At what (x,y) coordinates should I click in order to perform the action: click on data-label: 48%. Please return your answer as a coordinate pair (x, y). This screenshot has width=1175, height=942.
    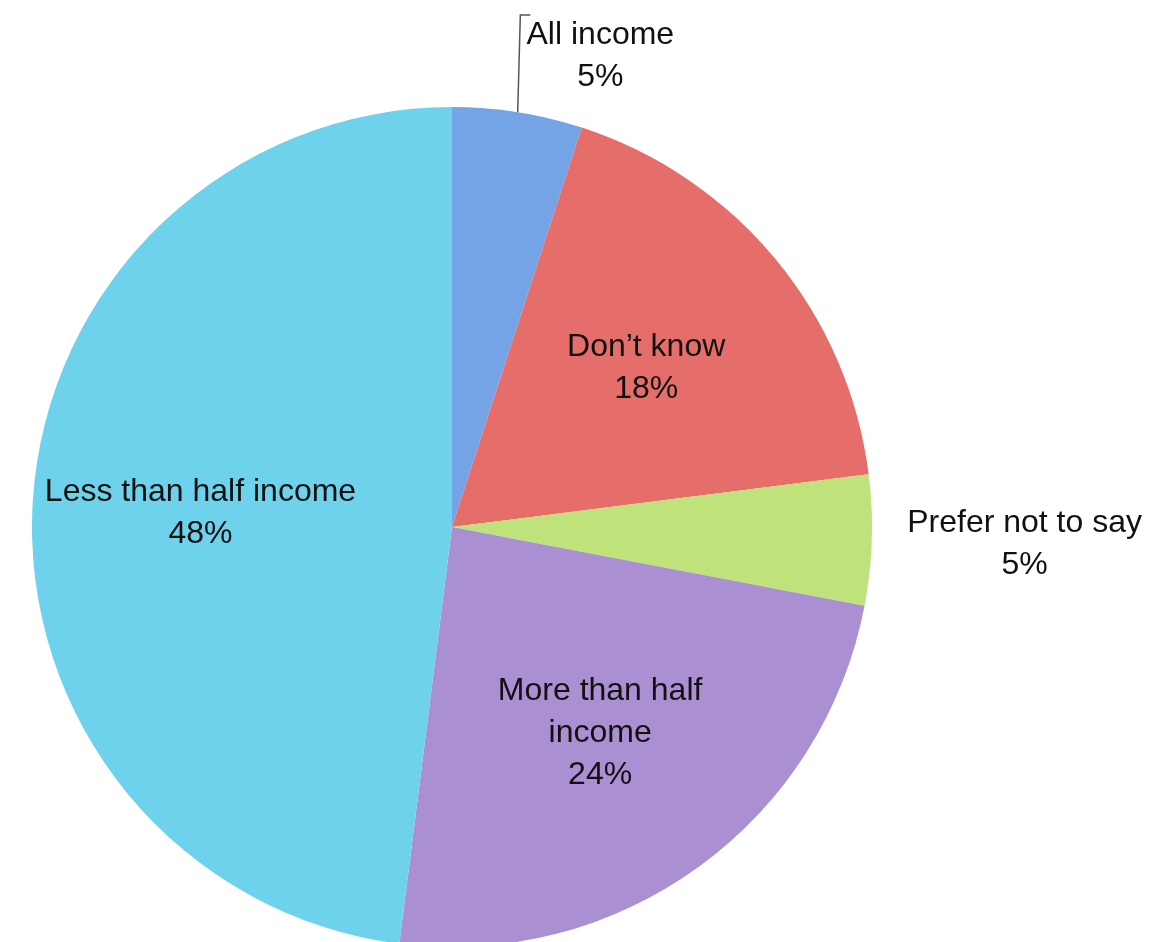
    Looking at the image, I should click on (200, 532).